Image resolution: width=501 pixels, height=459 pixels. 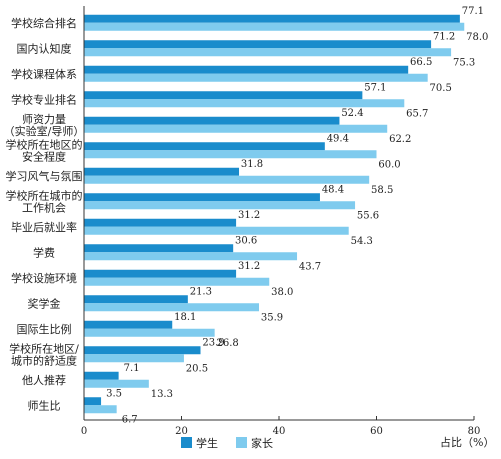 What do you see at coordinates (213, 342) in the screenshot?
I see `value-label-student-13: 23.9` at bounding box center [213, 342].